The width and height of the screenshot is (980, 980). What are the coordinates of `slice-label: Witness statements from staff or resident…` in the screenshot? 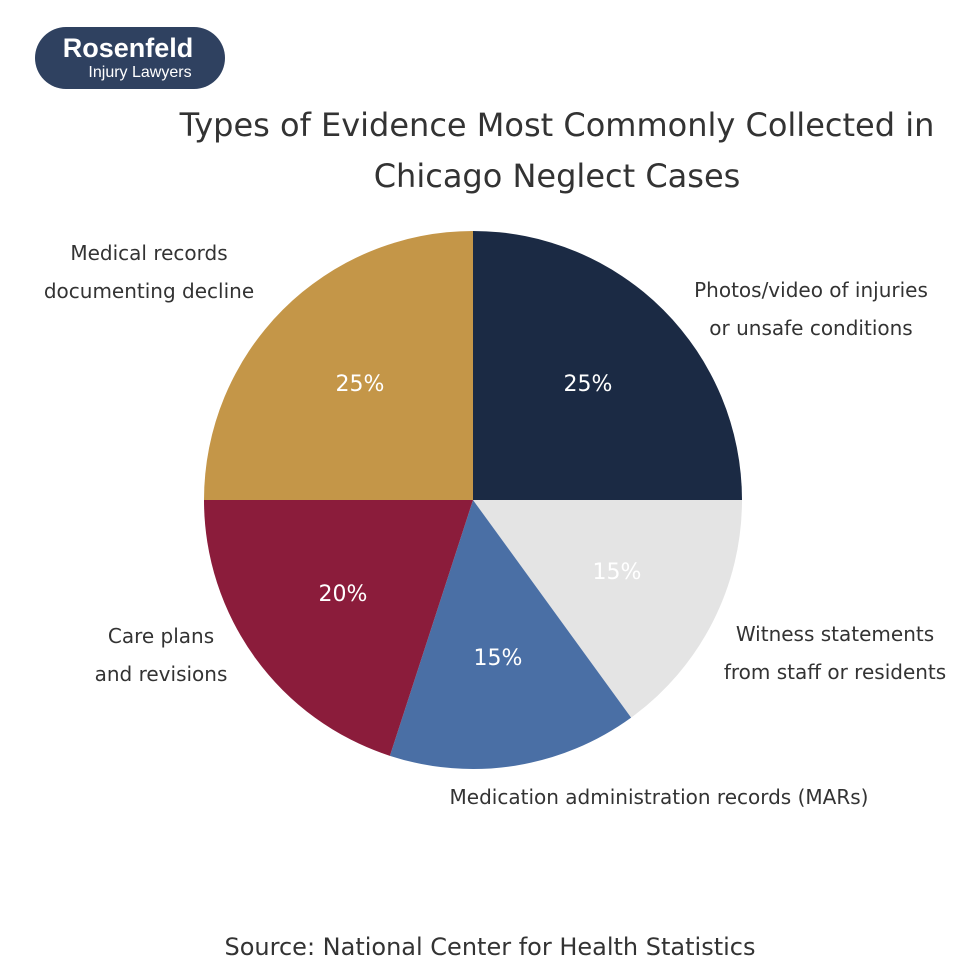 It's located at (835, 653).